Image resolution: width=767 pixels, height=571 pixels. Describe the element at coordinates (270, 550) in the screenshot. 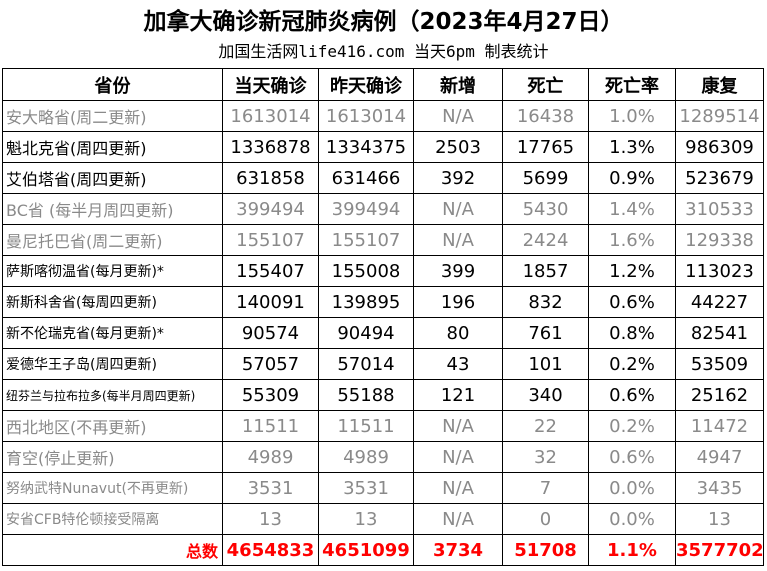

I see `total-cell: 4654833` at that location.